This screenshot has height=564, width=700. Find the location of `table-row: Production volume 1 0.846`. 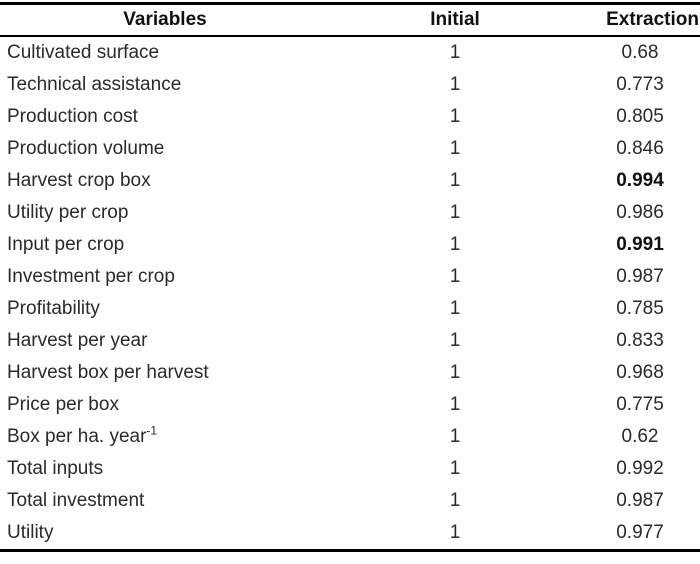

table-row: Production volume 1 0.846 is located at coordinates (350, 149).